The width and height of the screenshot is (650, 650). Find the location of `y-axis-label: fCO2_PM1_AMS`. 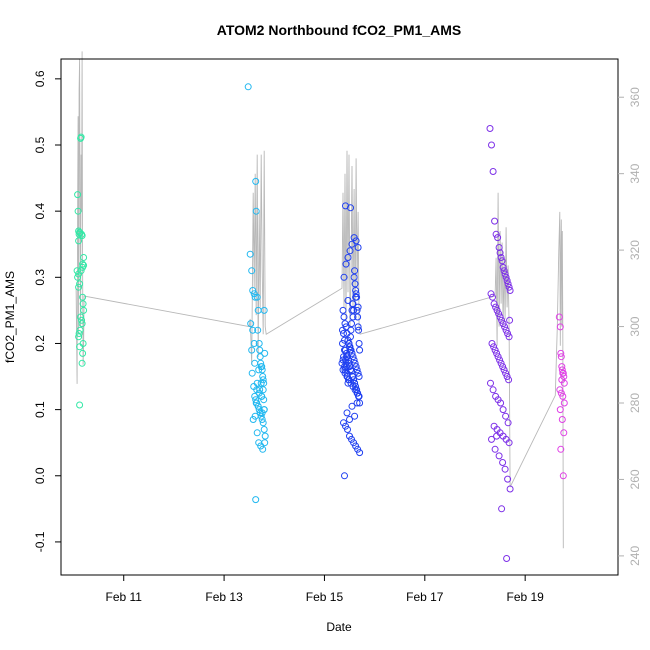

y-axis-label: fCO2_PM1_AMS is located at coordinates (10, 317).